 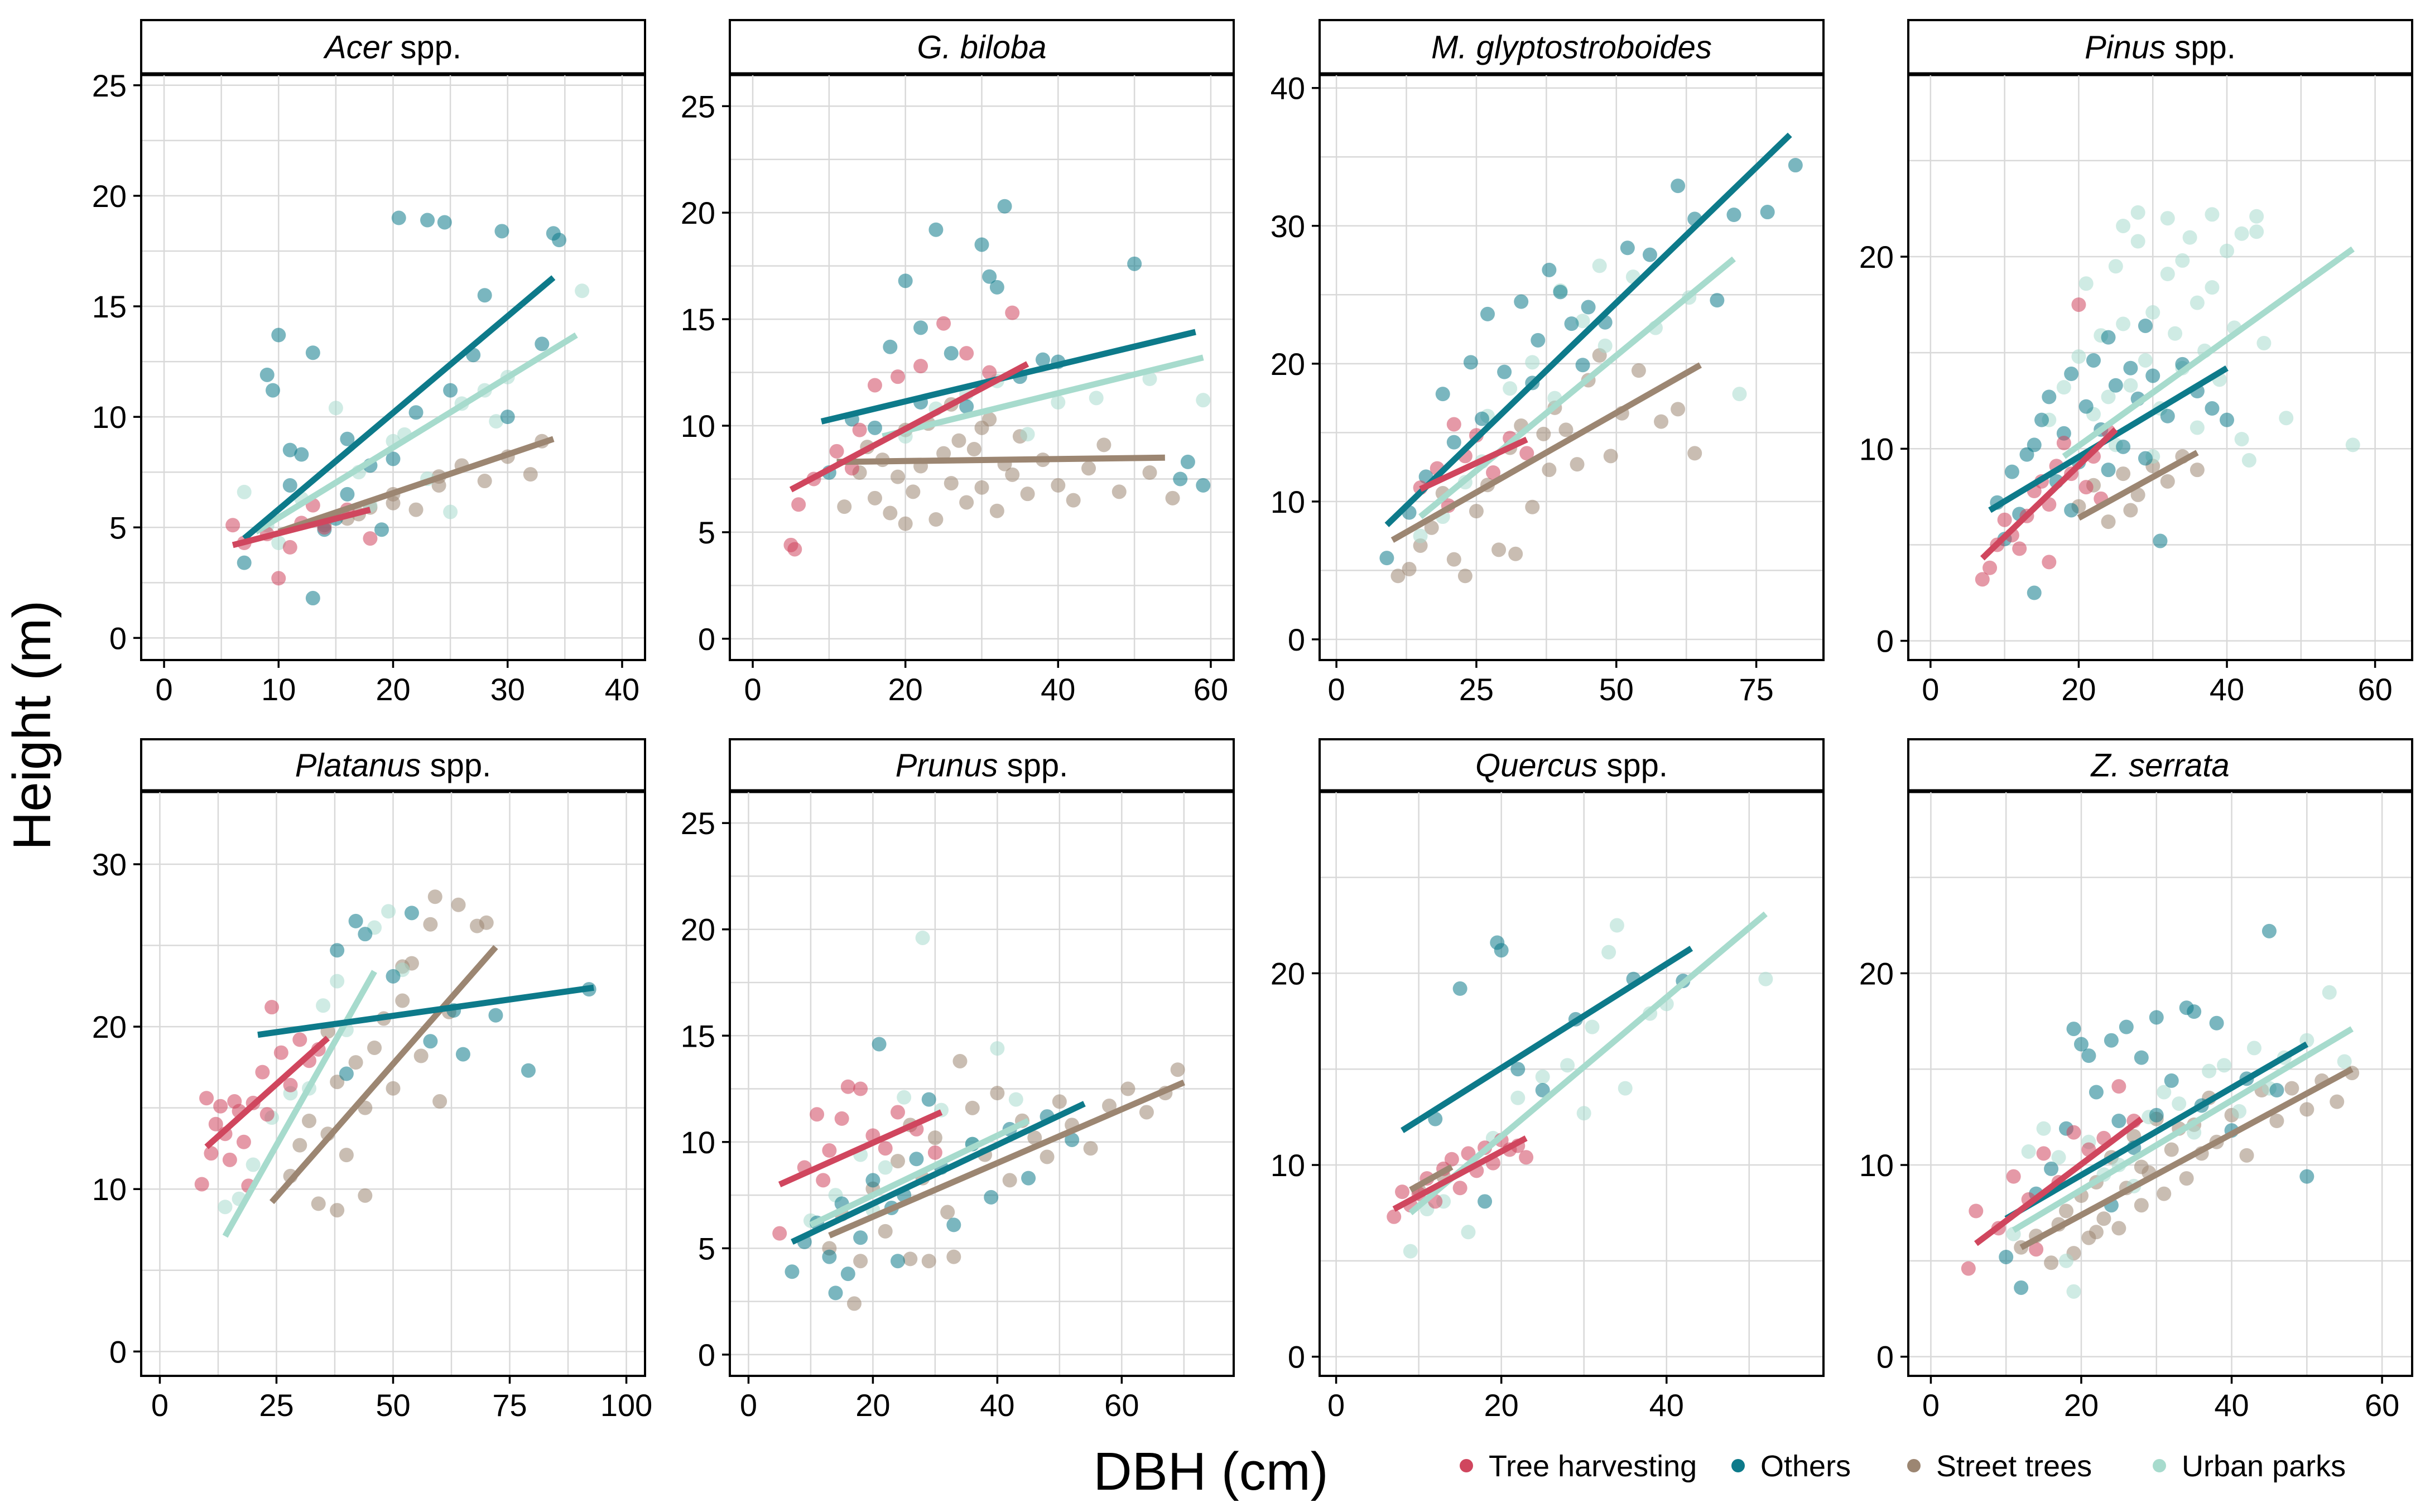 What do you see at coordinates (2264, 1466) in the screenshot?
I see `legend-label-urban-parks: Urban parks` at bounding box center [2264, 1466].